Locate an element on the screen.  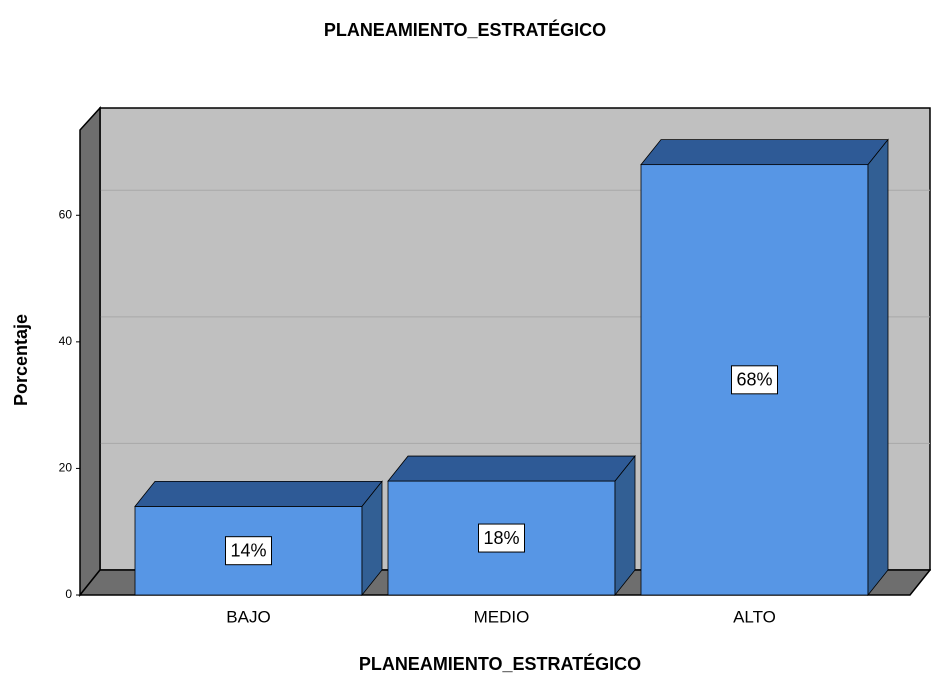
y-tick-label: 0 is located at coordinates (68, 594).